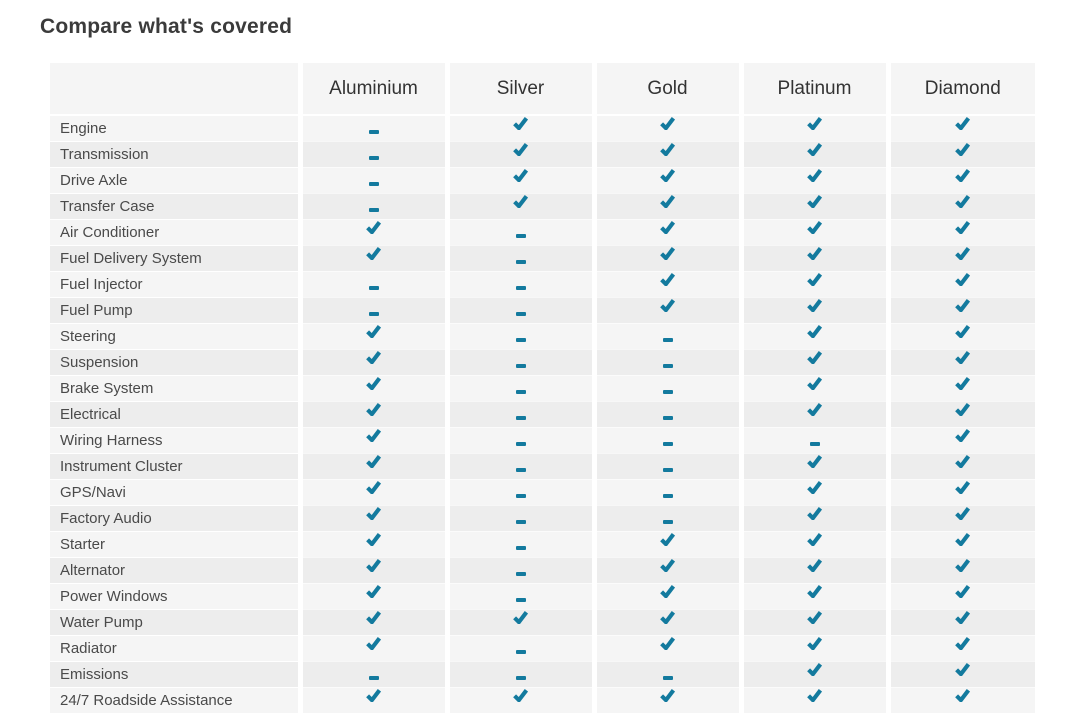  I want to click on table-row: Engine, so click(542, 127).